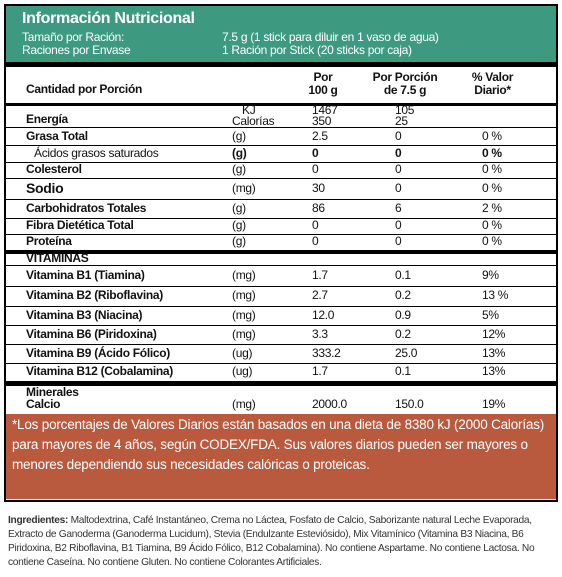 The image size is (562, 577). I want to click on energy-value: KJ, so click(249, 110).